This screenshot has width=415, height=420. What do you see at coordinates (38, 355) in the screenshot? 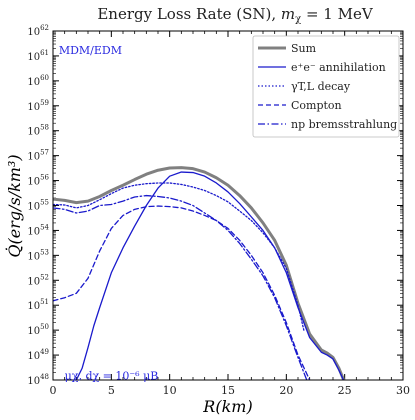
I see `y-tick-label: 1049` at bounding box center [38, 355].